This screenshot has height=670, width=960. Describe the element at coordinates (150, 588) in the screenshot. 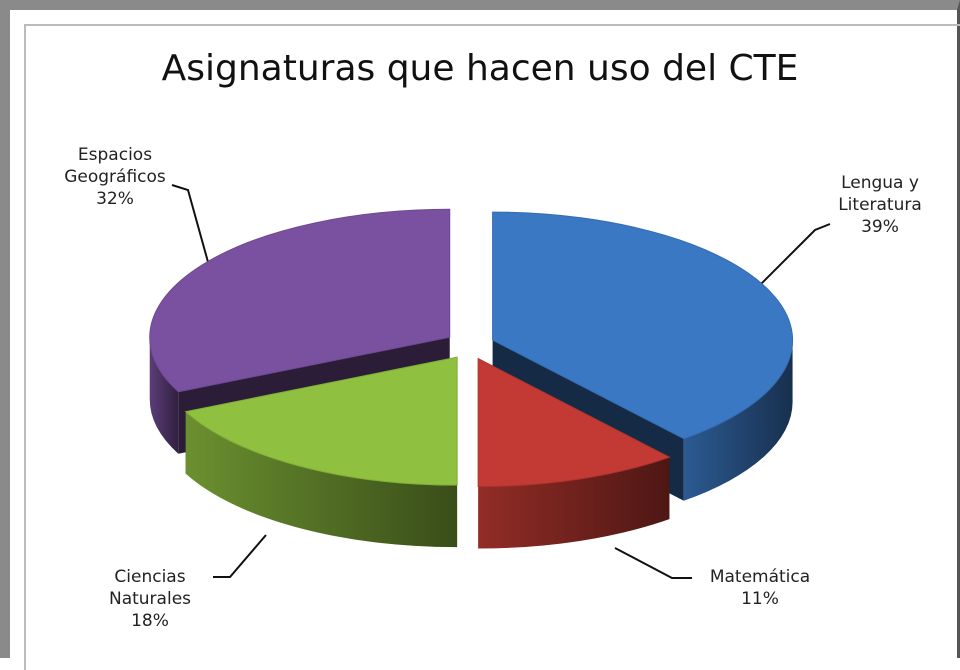

I see `category-label: Ciencias Naturales` at that location.